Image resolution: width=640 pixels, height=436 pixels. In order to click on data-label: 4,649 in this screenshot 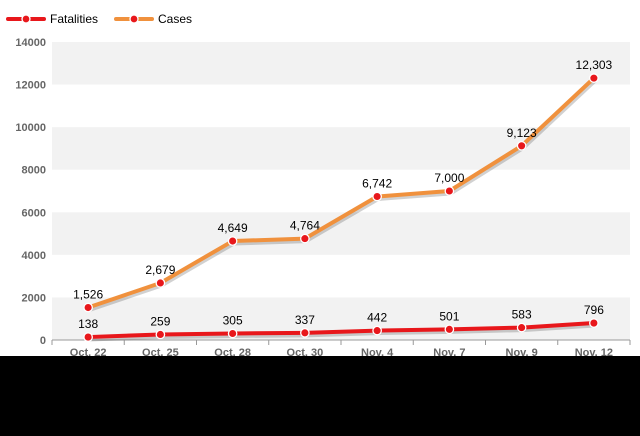, I will do `click(233, 228)`.